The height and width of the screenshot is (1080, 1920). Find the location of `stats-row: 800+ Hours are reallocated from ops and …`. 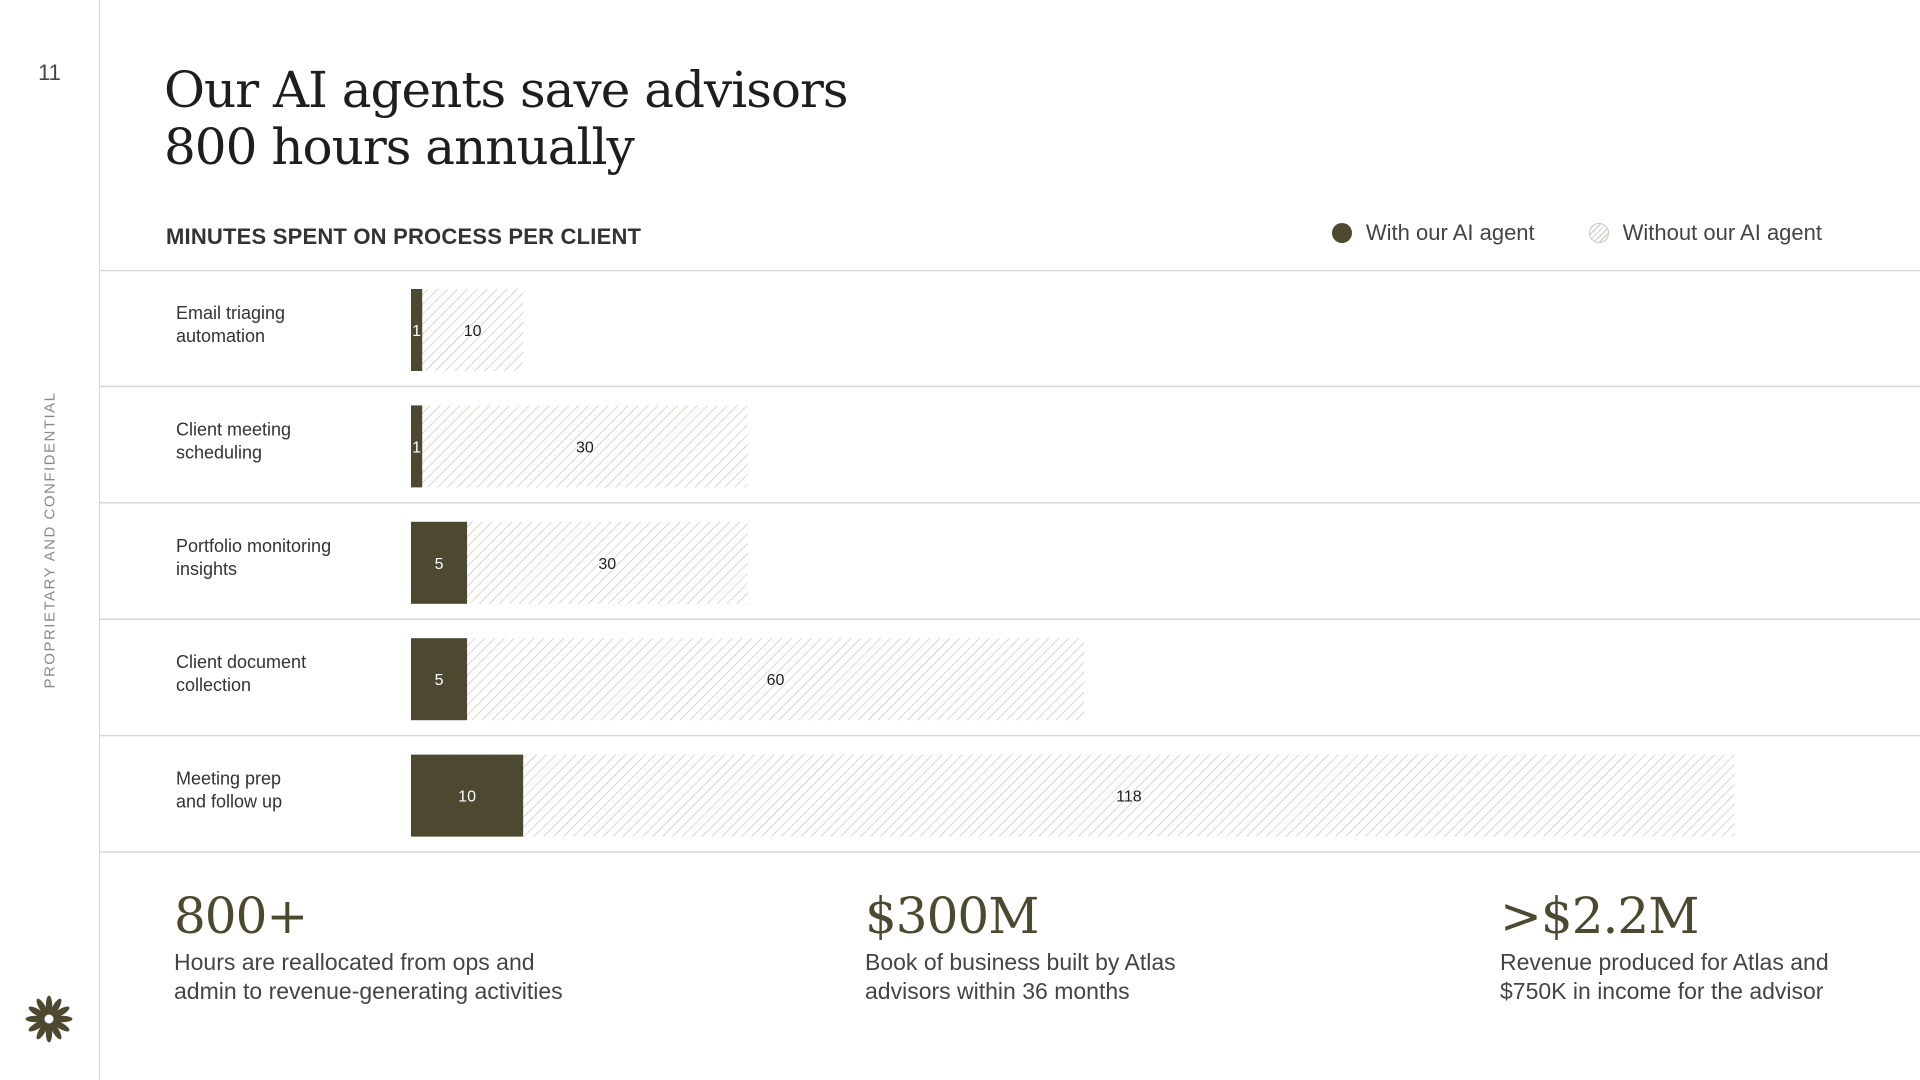

stats-row: 800+ Hours are reallocated from ops and … is located at coordinates (960, 961).